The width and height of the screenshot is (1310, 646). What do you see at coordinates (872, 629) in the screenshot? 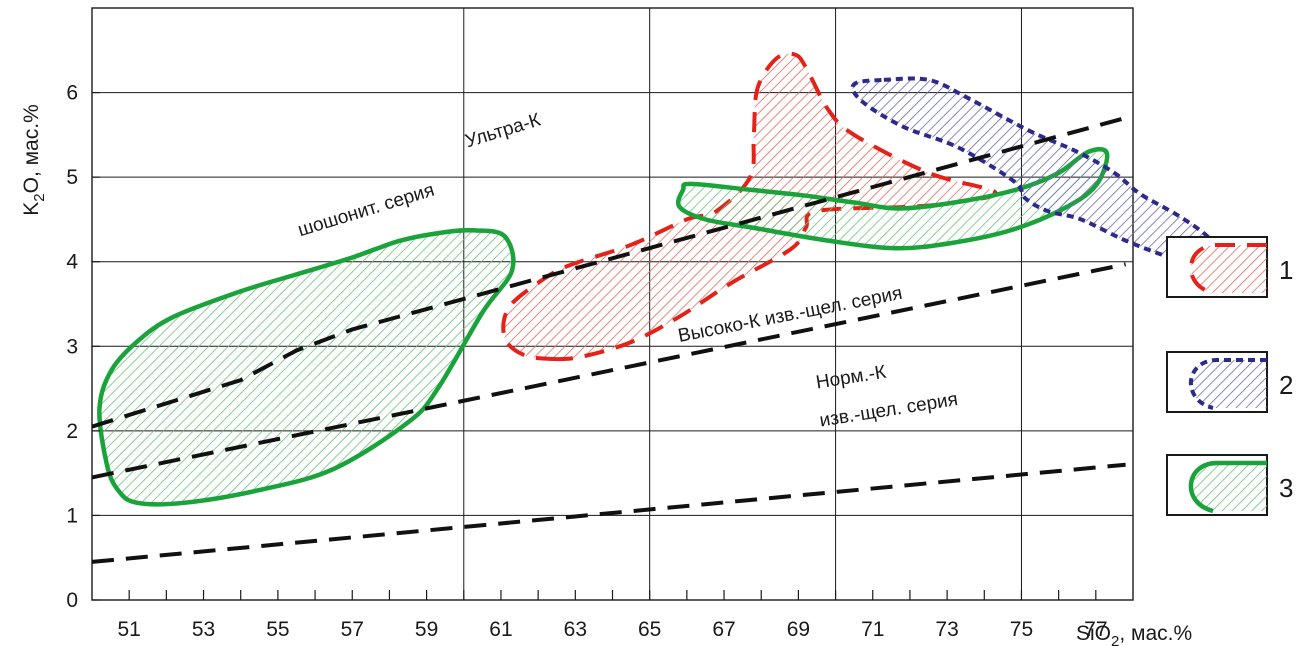
I see `x-tick-label: 71` at bounding box center [872, 629].